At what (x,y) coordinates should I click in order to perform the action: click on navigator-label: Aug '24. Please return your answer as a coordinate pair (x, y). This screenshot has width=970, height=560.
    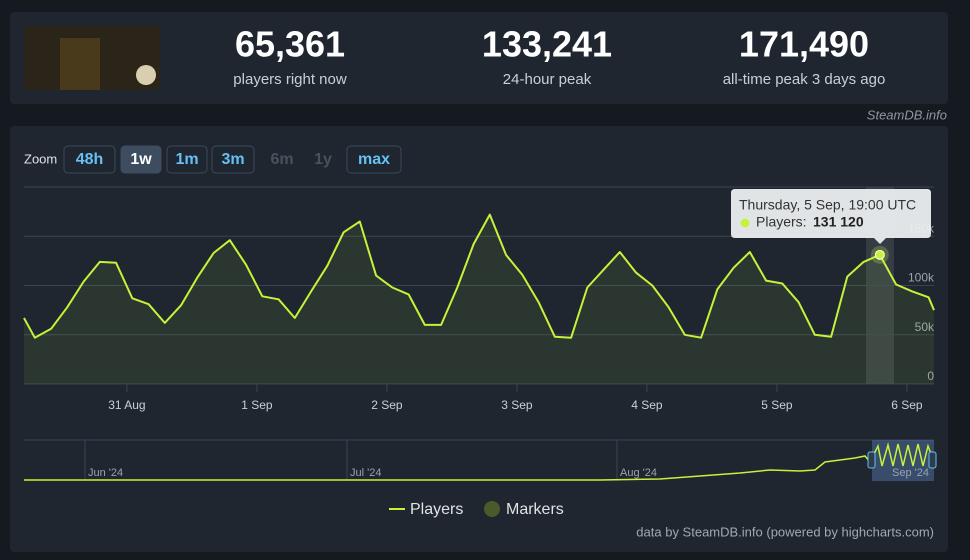
    Looking at the image, I should click on (638, 473).